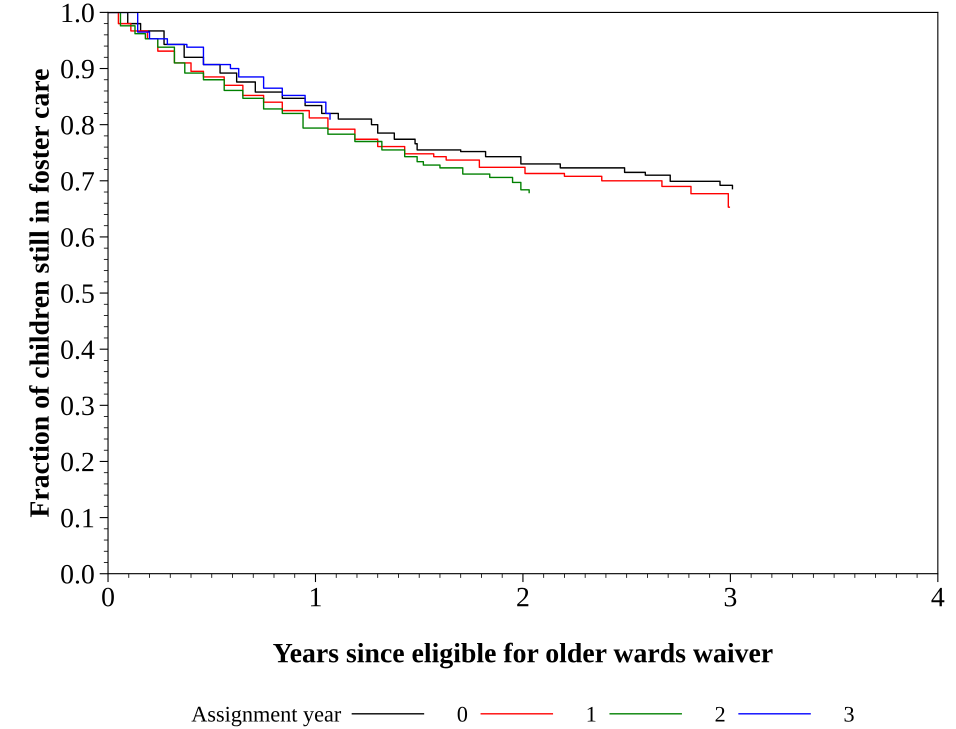  Describe the element at coordinates (77, 181) in the screenshot. I see `y-tick-label: 0.7` at that location.